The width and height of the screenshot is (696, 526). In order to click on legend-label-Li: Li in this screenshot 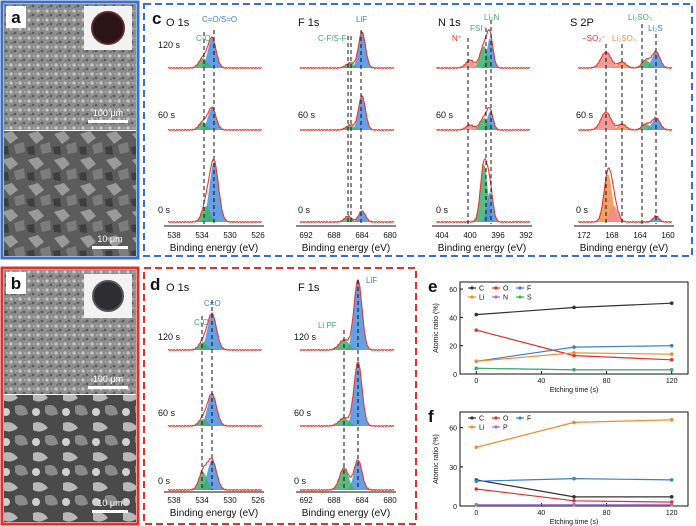, I will do `click(482, 428)`.